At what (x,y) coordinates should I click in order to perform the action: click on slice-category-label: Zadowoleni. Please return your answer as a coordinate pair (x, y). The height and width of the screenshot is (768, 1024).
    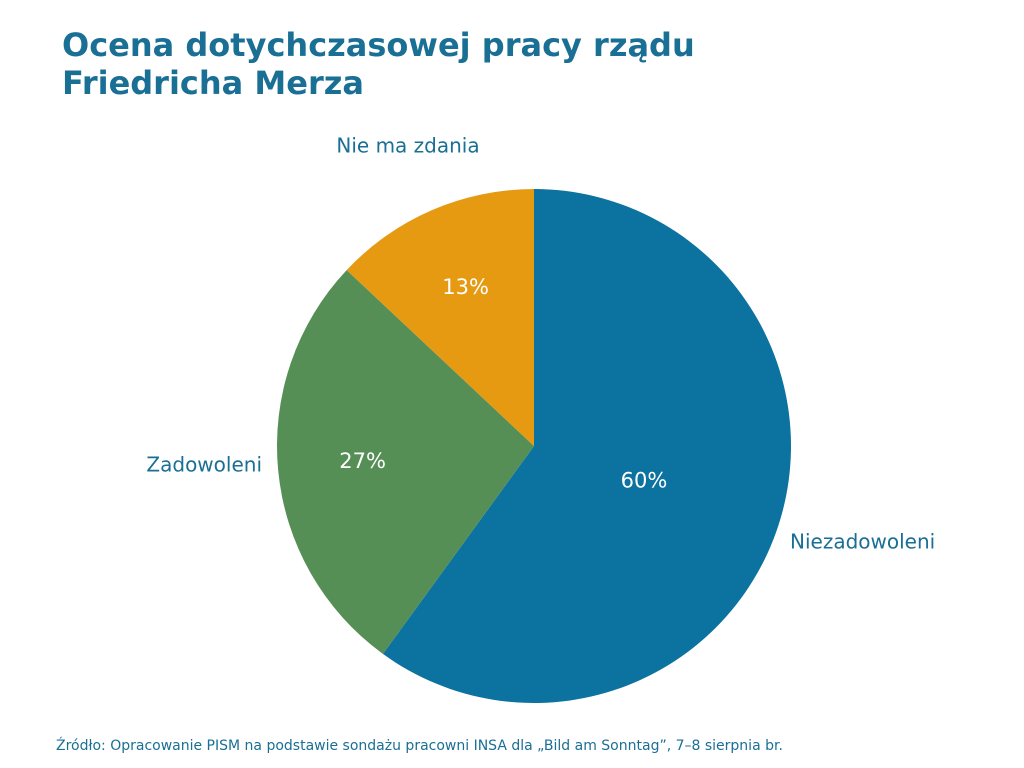
    Looking at the image, I should click on (204, 465).